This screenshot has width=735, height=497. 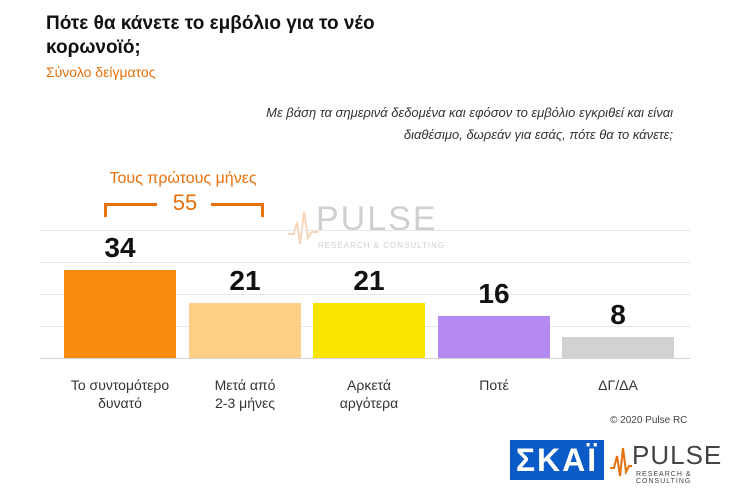 I want to click on broadcaster-logo: ΣΚΑΪ, so click(x=557, y=460).